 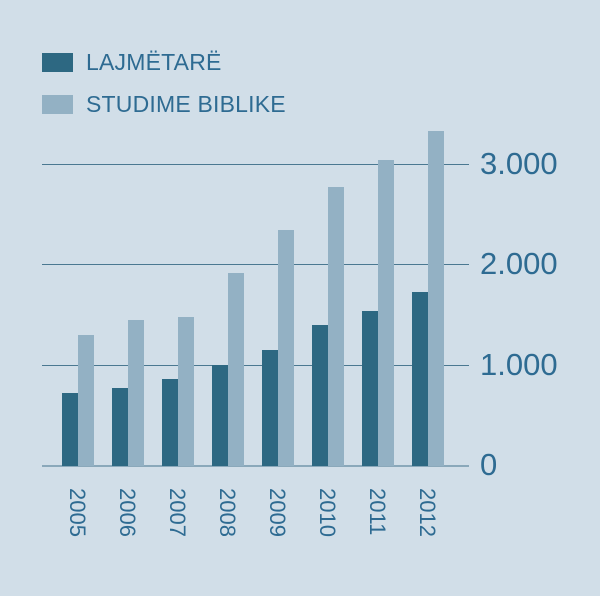 I want to click on legend-item: STUDIME BIBLIKE, so click(x=164, y=104).